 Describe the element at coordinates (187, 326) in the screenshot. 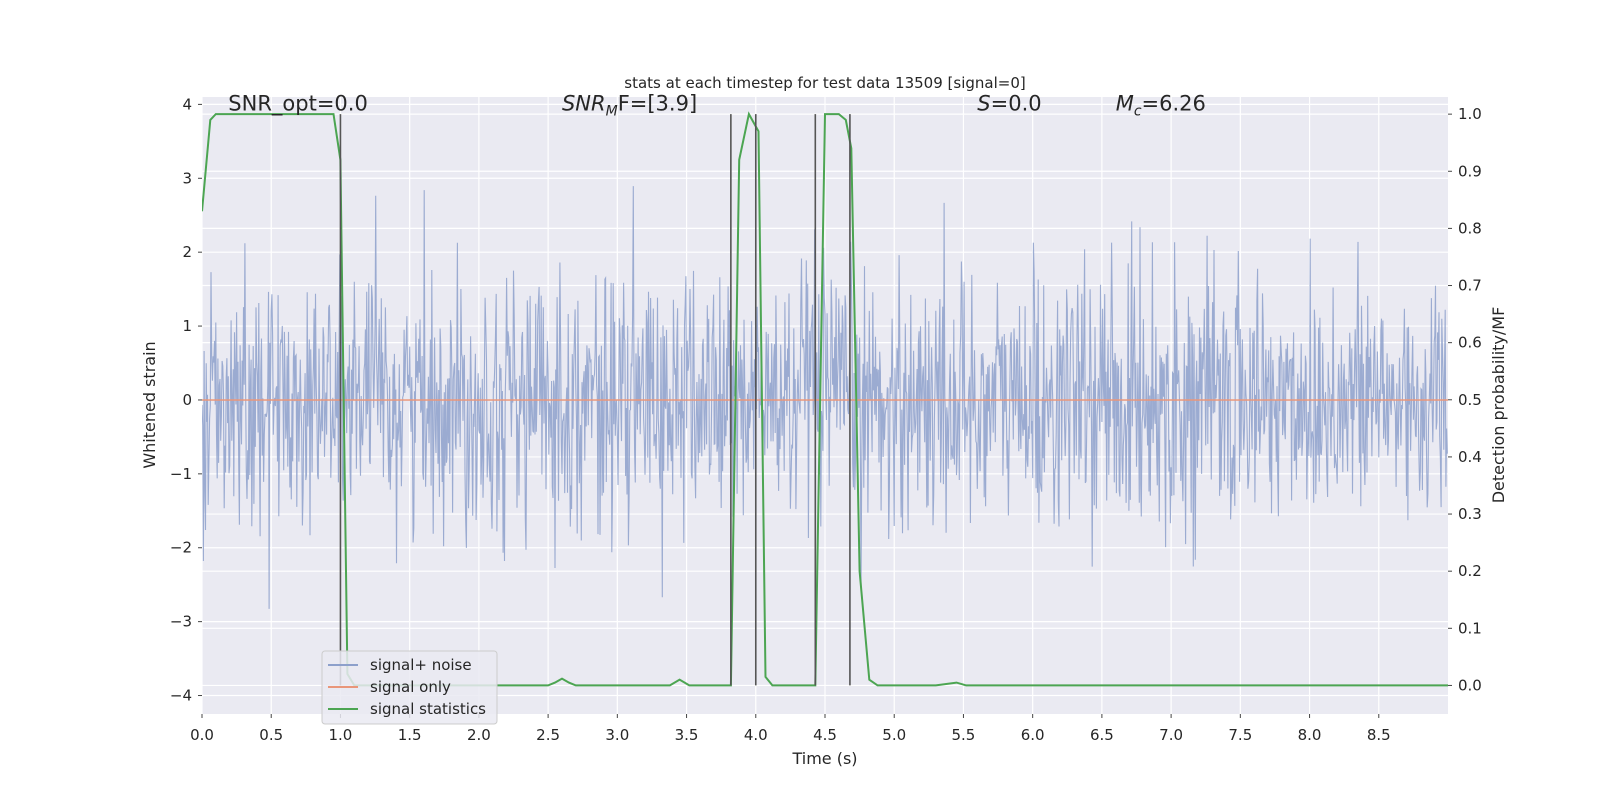

I see `y-tick-label: 1` at that location.